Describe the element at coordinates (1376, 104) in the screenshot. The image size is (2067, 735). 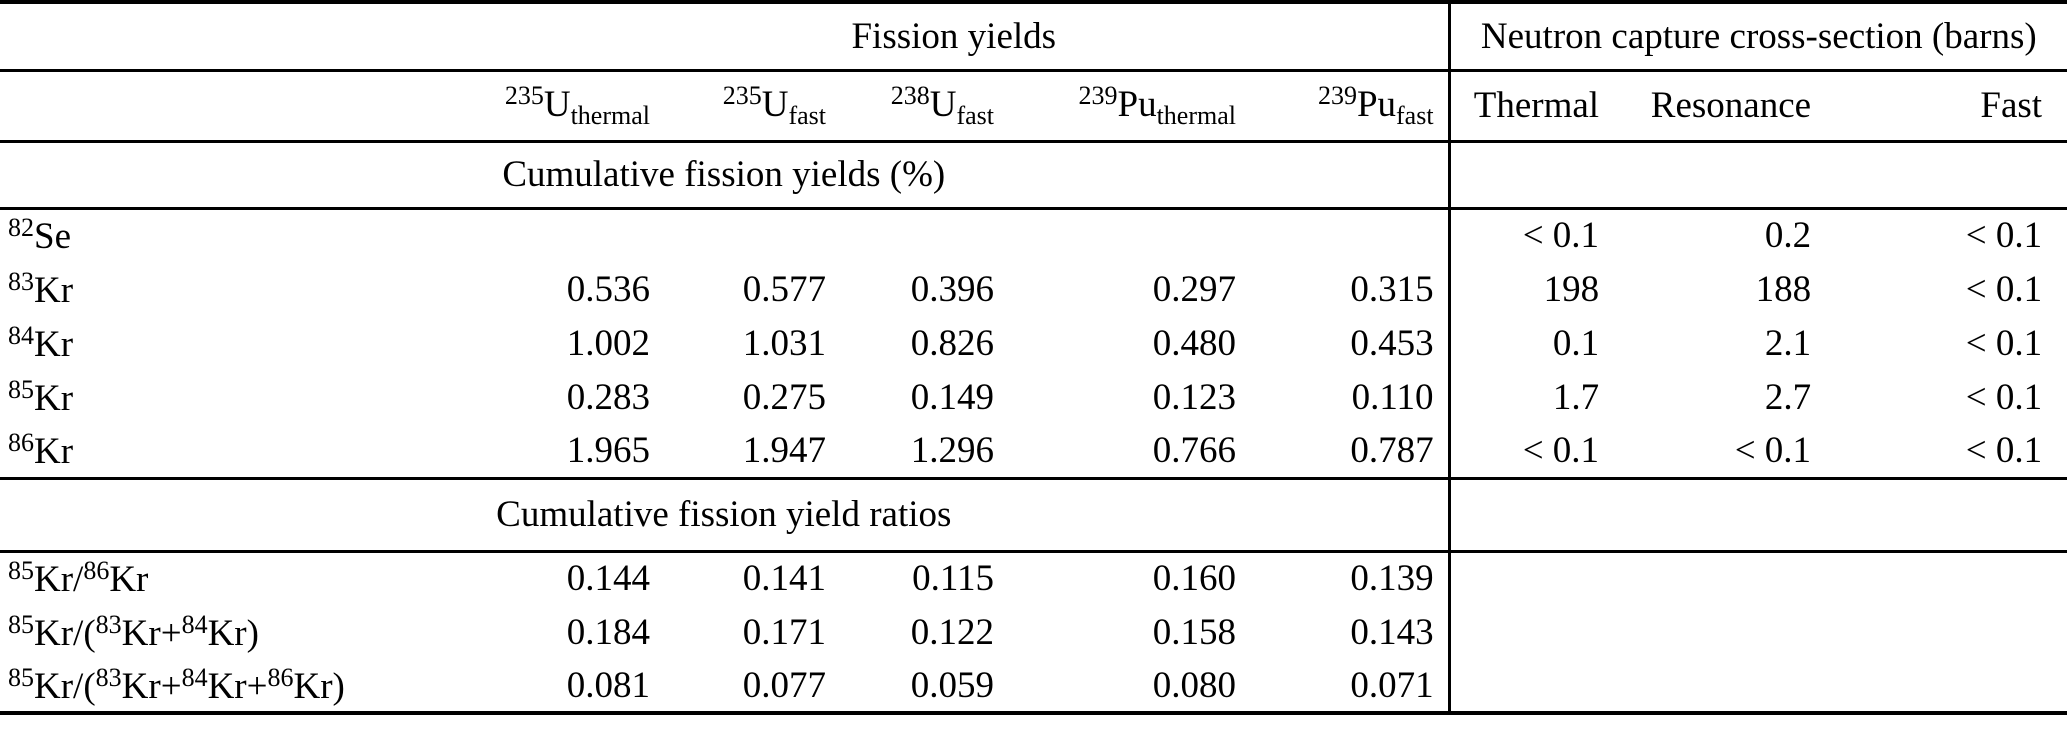
I see `element-symbol: Pu` at that location.